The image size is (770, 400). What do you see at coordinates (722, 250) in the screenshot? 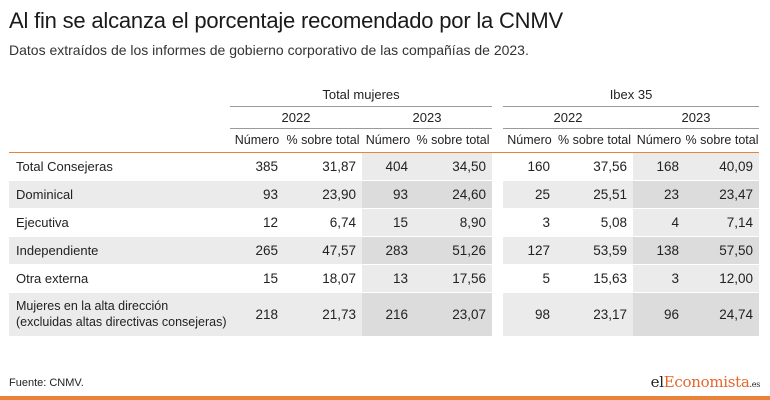
I see `cell-value: 57,50` at bounding box center [722, 250].